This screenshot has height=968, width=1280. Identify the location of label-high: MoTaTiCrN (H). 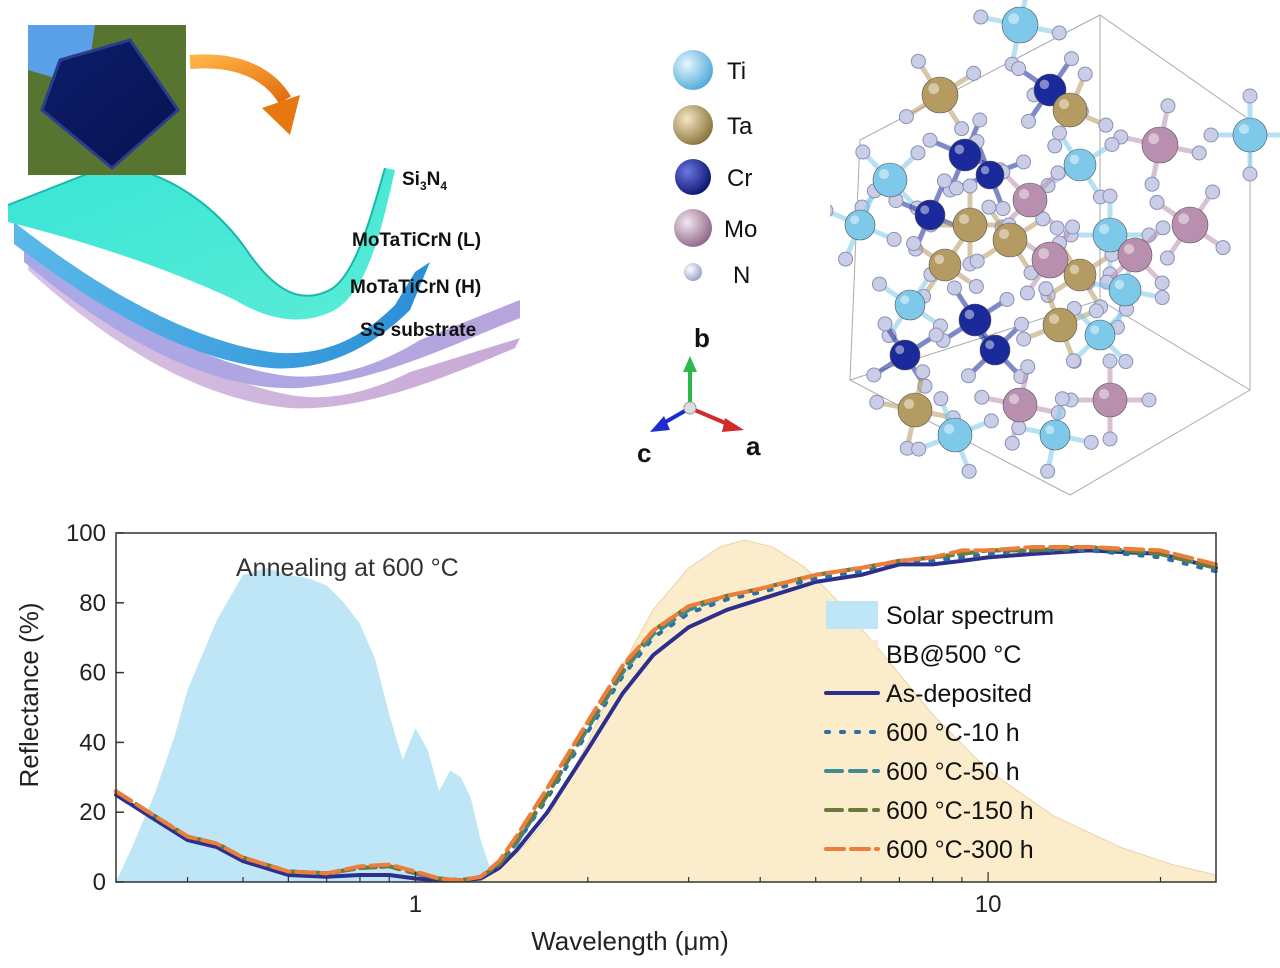
(415, 287).